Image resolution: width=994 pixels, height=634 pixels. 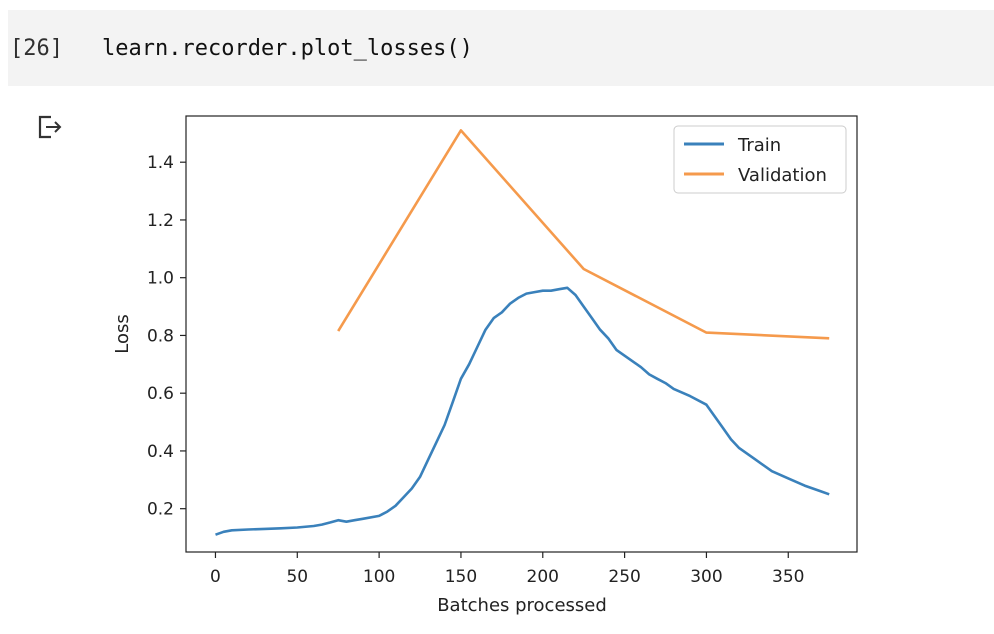 What do you see at coordinates (706, 577) in the screenshot?
I see `x-tick-label: 300` at bounding box center [706, 577].